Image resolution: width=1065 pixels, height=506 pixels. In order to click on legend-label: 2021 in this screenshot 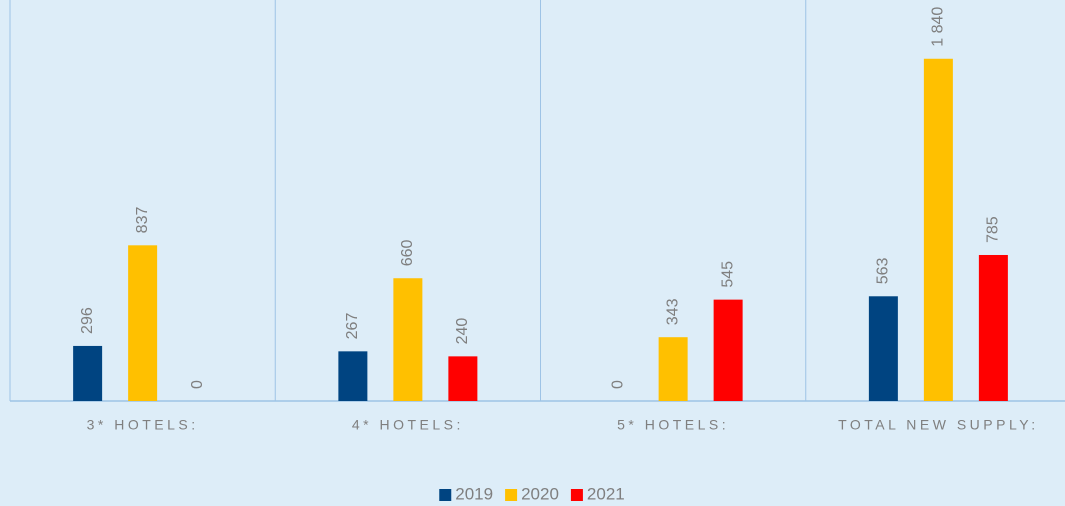, I will do `click(606, 493)`.